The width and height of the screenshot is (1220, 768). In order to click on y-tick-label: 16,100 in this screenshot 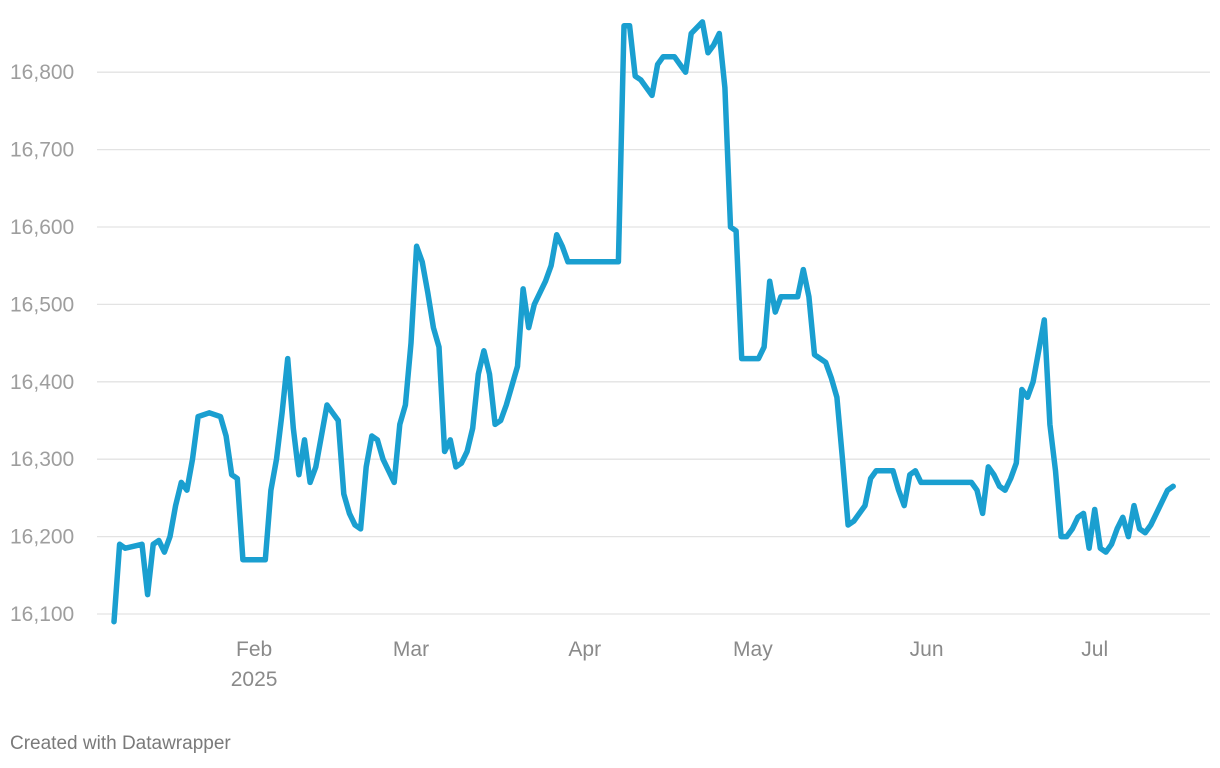, I will do `click(42, 614)`.